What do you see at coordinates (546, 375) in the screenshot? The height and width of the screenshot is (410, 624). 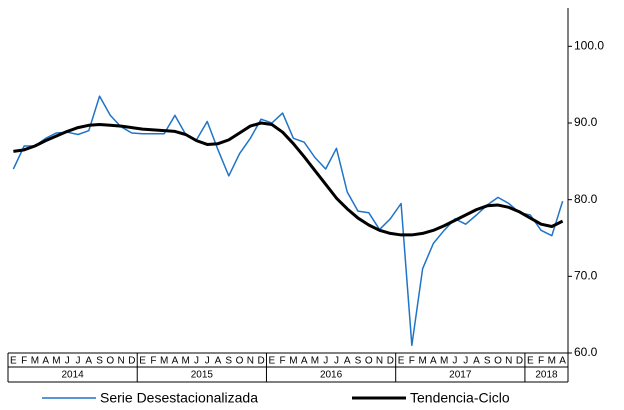 I see `year-label: 2018` at bounding box center [546, 375].